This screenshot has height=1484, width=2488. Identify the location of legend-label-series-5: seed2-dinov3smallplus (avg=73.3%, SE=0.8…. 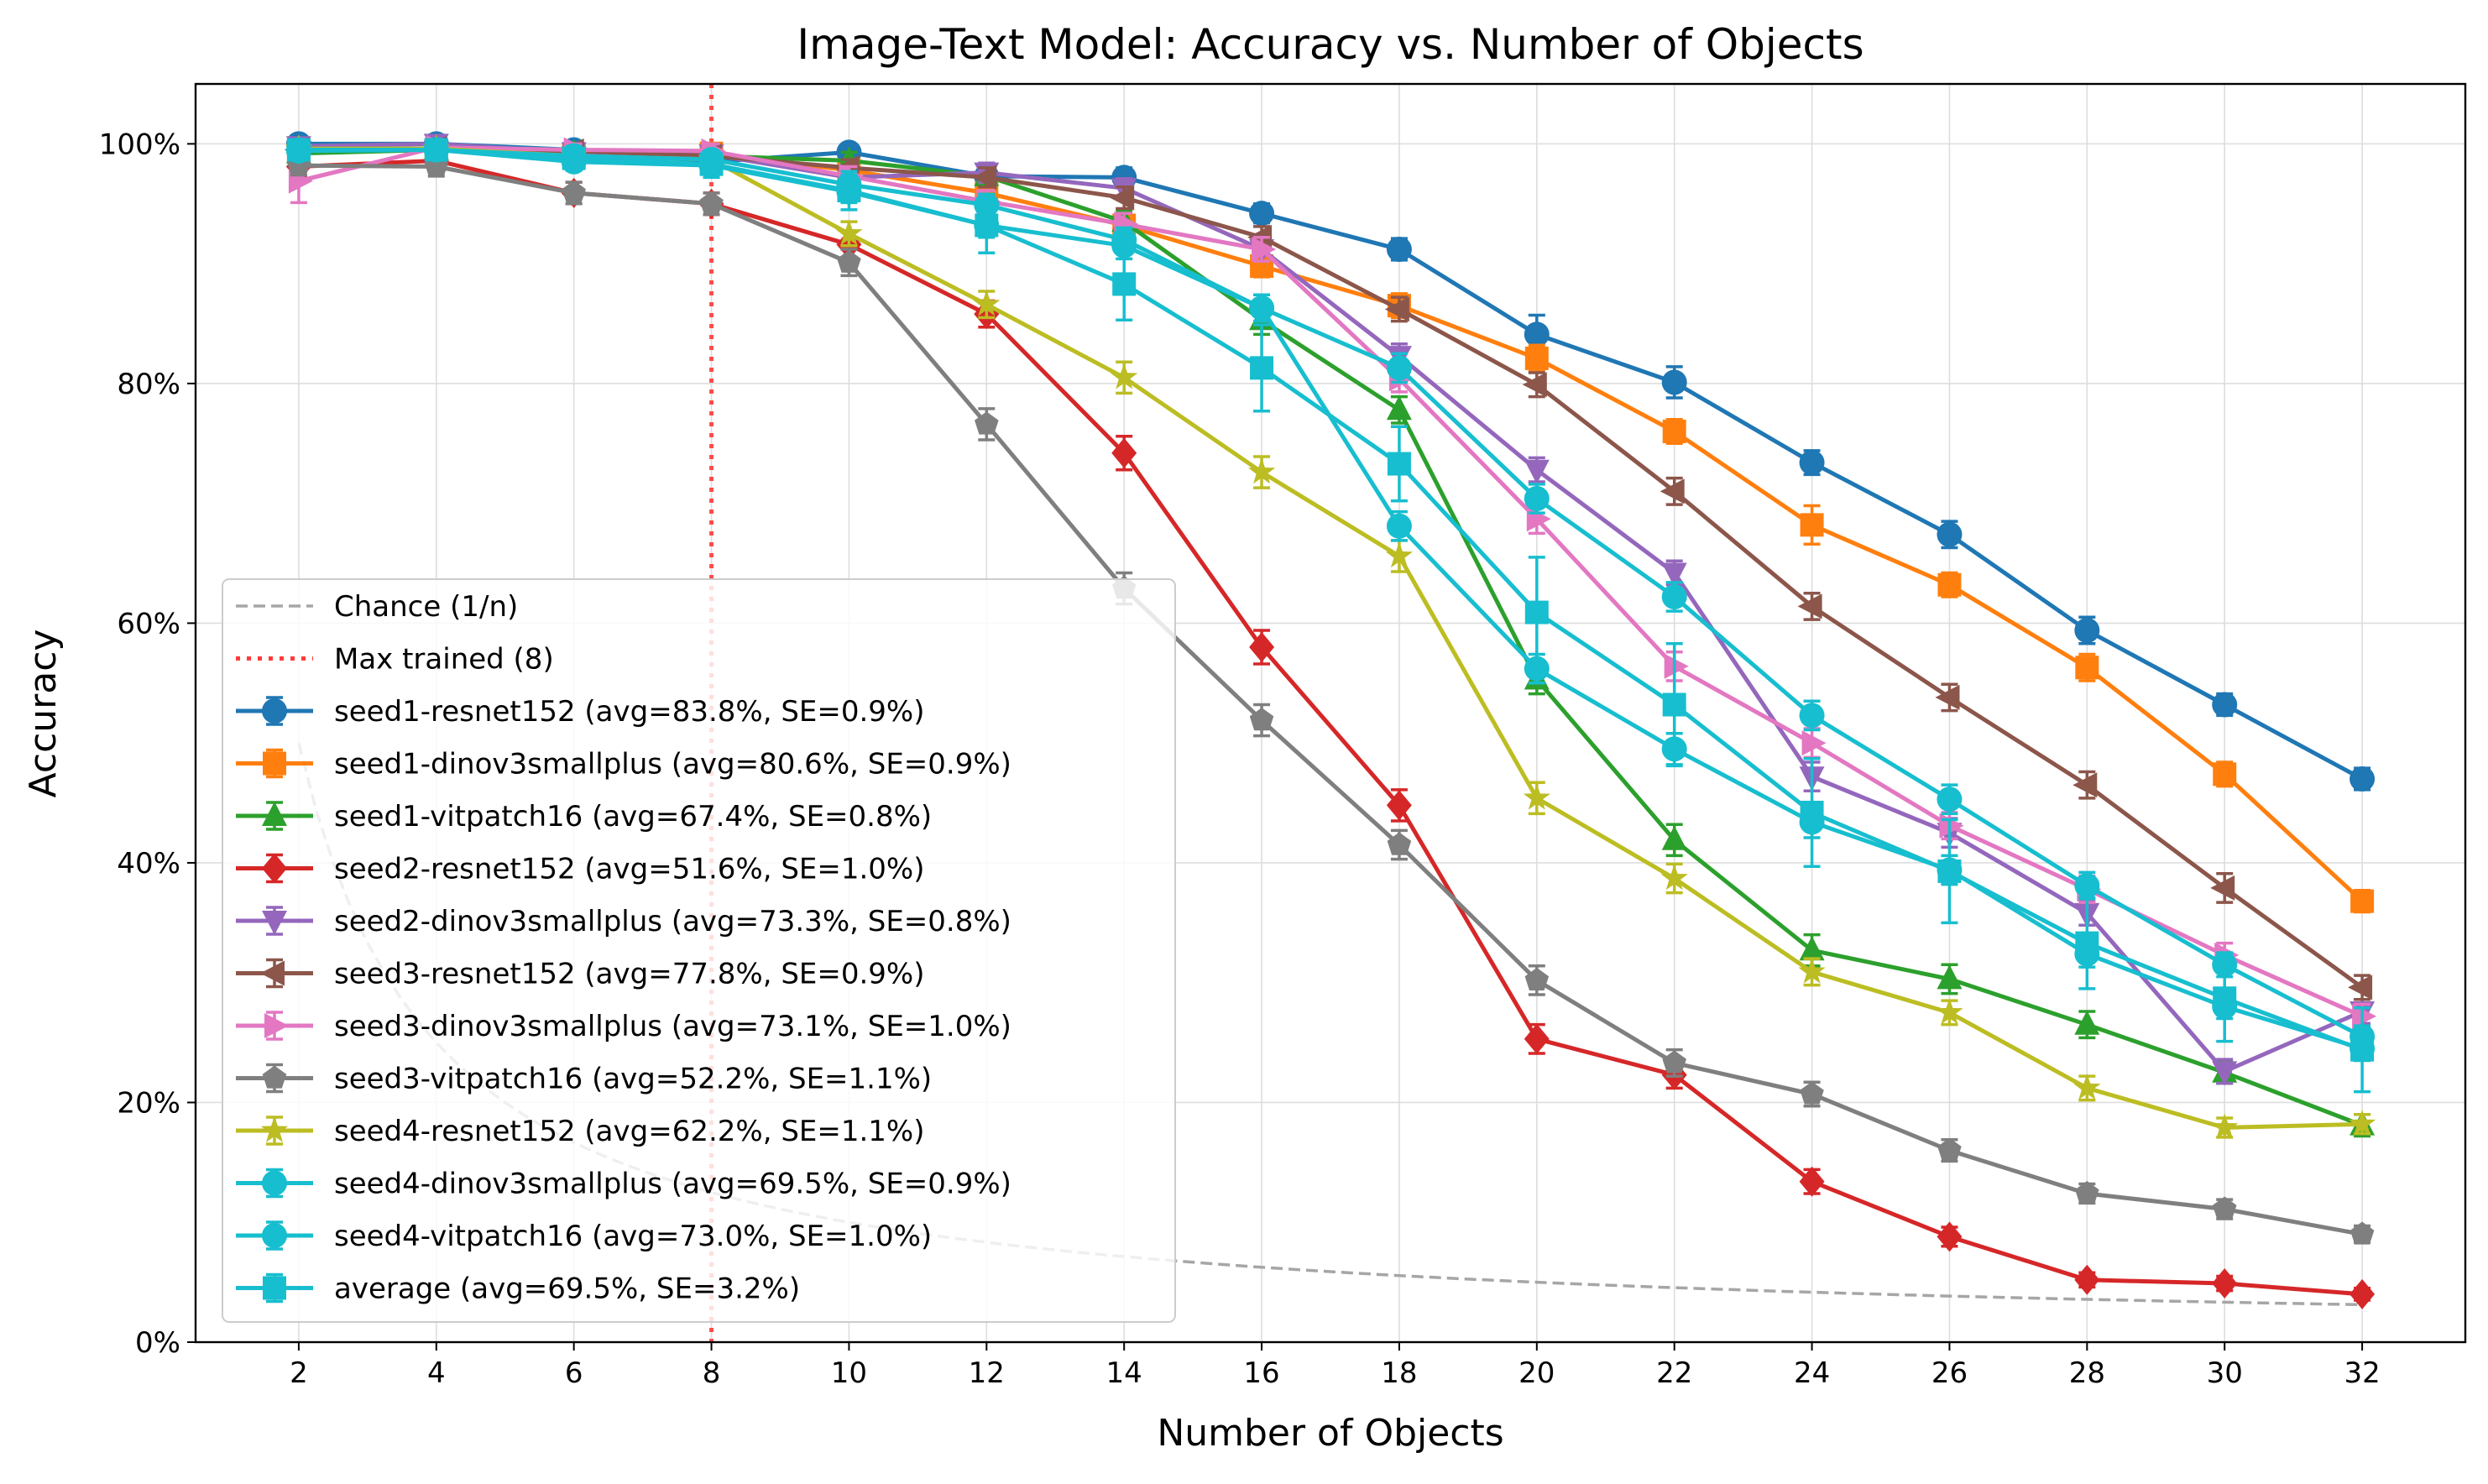
(672, 921).